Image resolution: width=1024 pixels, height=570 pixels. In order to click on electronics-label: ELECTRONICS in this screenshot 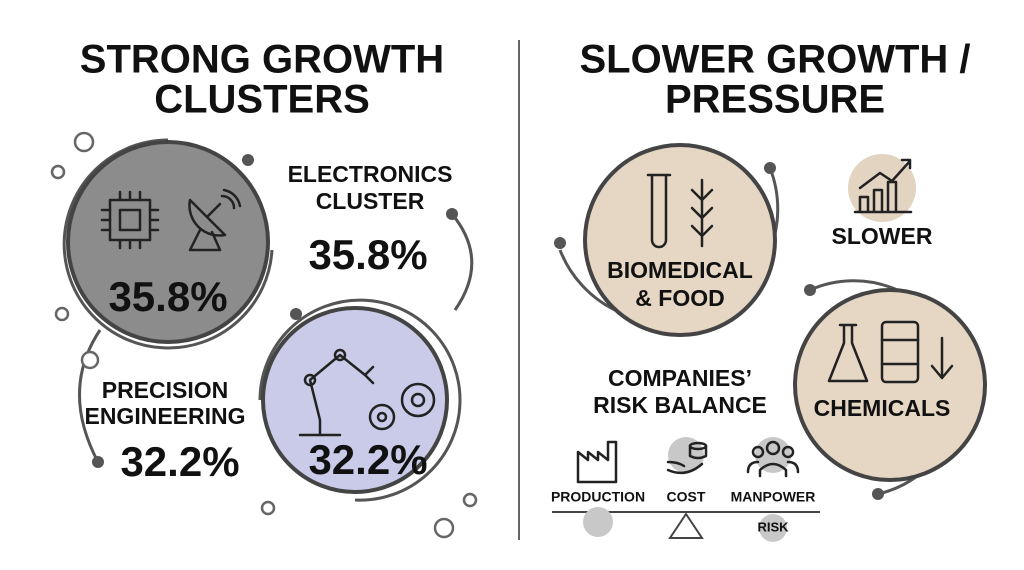, I will do `click(370, 174)`.